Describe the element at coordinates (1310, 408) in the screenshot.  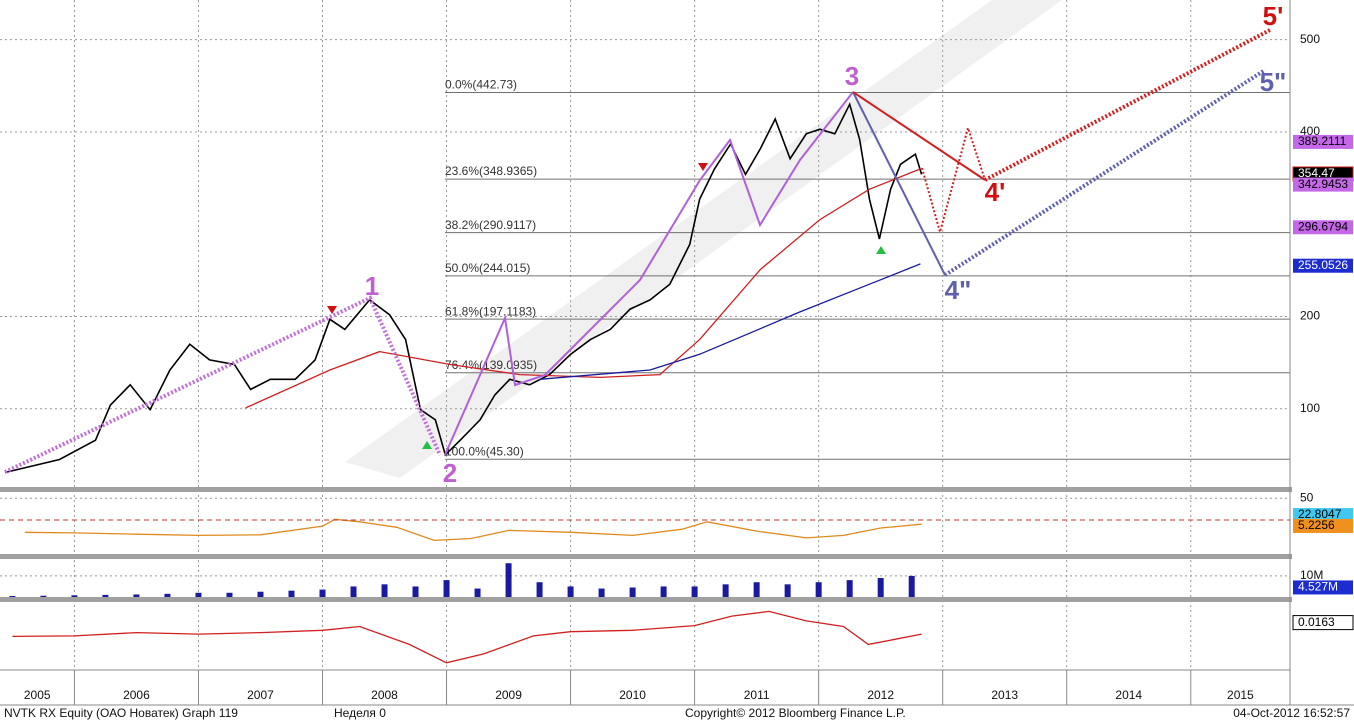
I see `y-tick-label: 100` at that location.